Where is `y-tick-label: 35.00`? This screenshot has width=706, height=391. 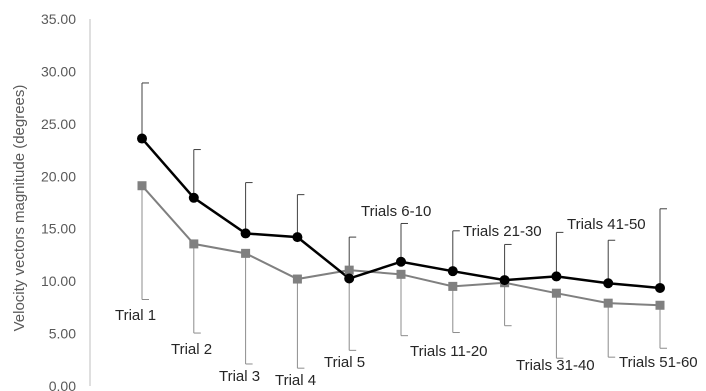 y-tick-label: 35.00 is located at coordinates (58, 19).